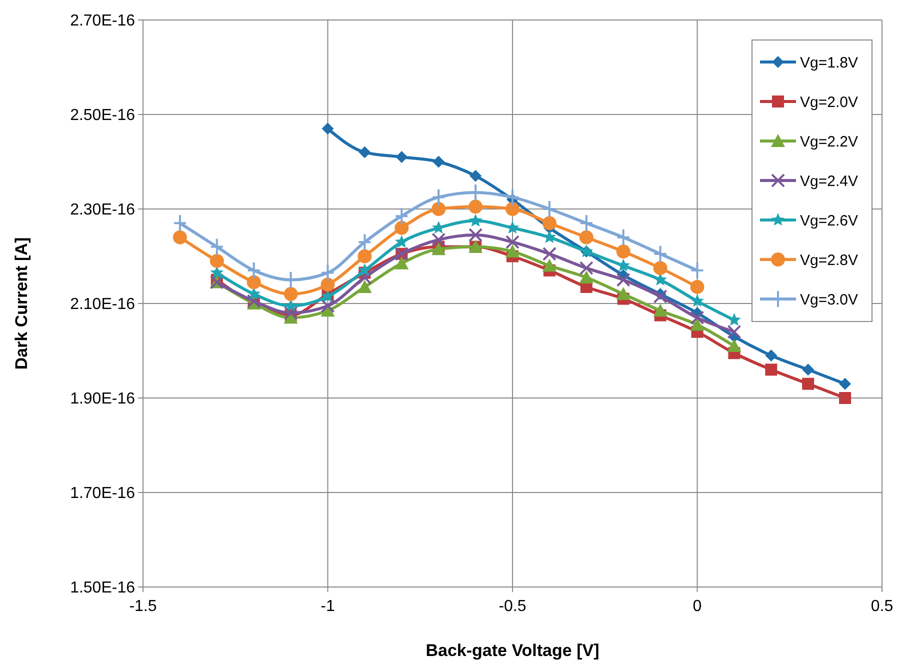 This screenshot has width=901, height=664. I want to click on legend-label: Vg=2.6V, so click(829, 221).